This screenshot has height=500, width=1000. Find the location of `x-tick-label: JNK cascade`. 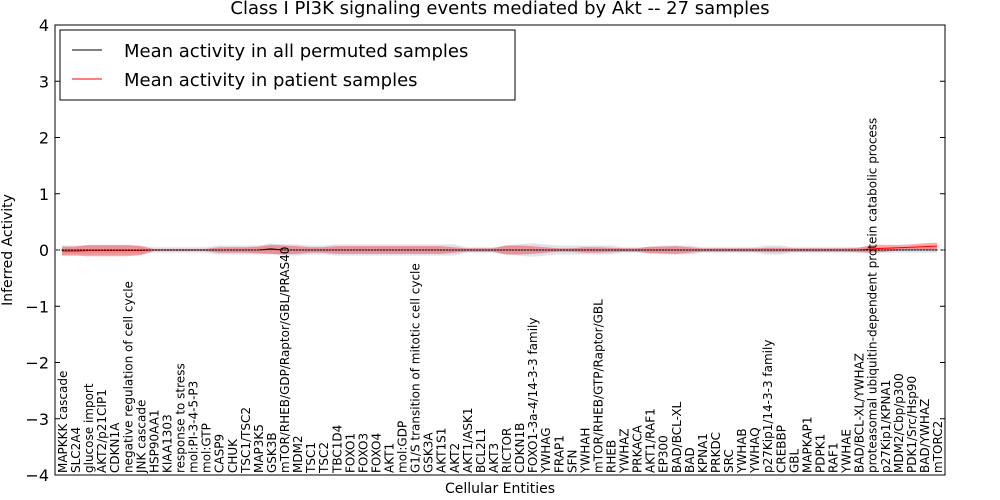

x-tick-label: JNK cascade is located at coordinates (141, 437).